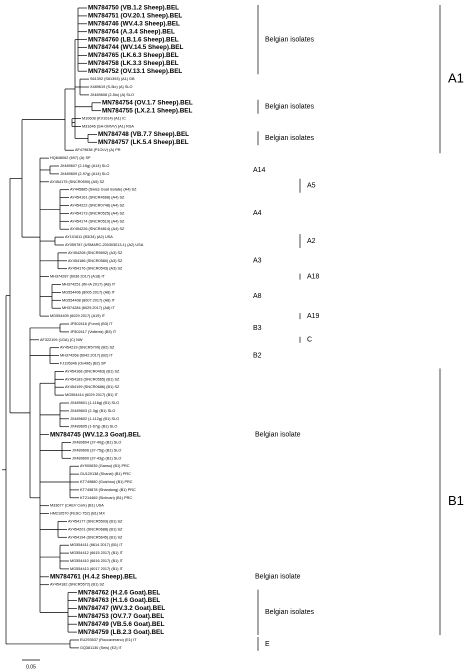 The image size is (474, 671). Describe the element at coordinates (88, 308) in the screenshot. I see `leaf-label: MH374284 (6029.2017) (A8) IT` at that location.